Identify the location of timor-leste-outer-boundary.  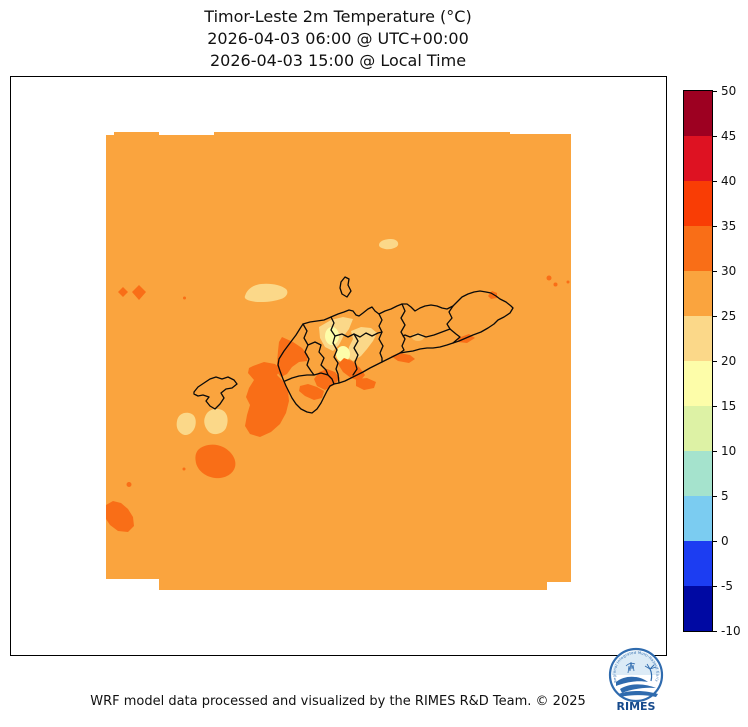
(395, 352).